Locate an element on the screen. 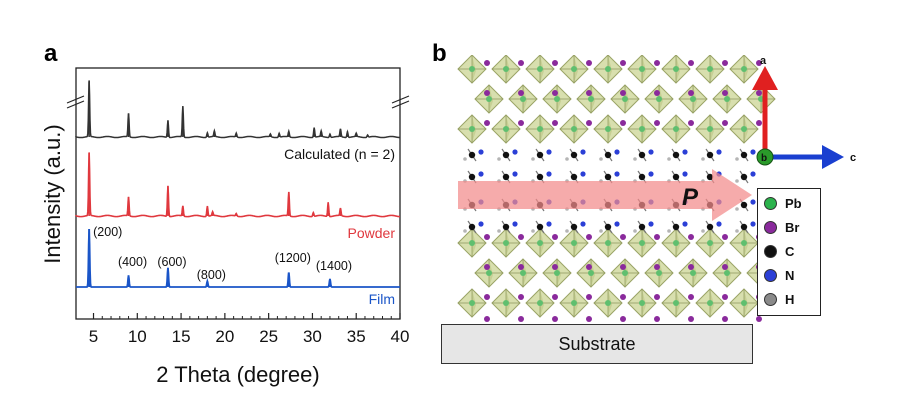 Image resolution: width=900 pixels, height=420 pixels. x-axis-label: 2 Theta (degree) is located at coordinates (237, 374).